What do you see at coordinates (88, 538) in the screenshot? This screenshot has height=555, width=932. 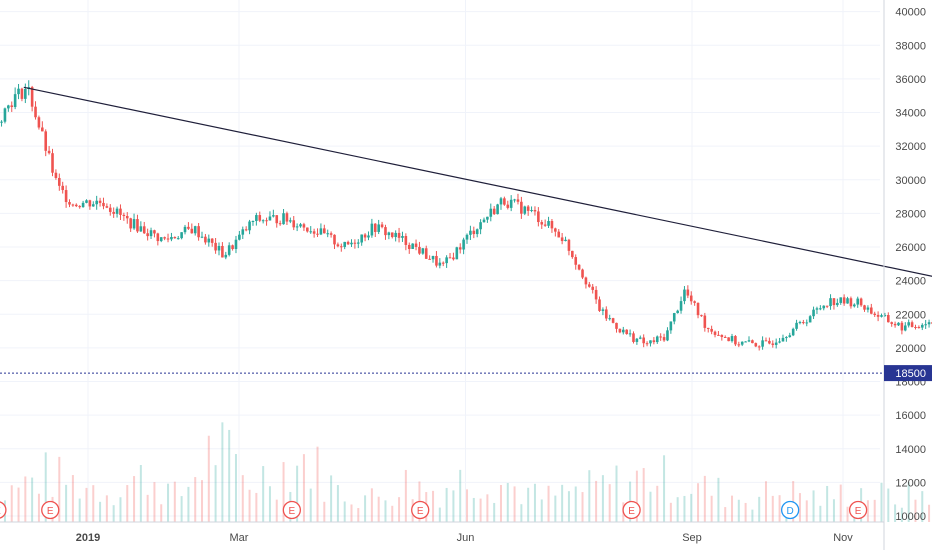 I see `x-tick-label: 2019` at bounding box center [88, 538].